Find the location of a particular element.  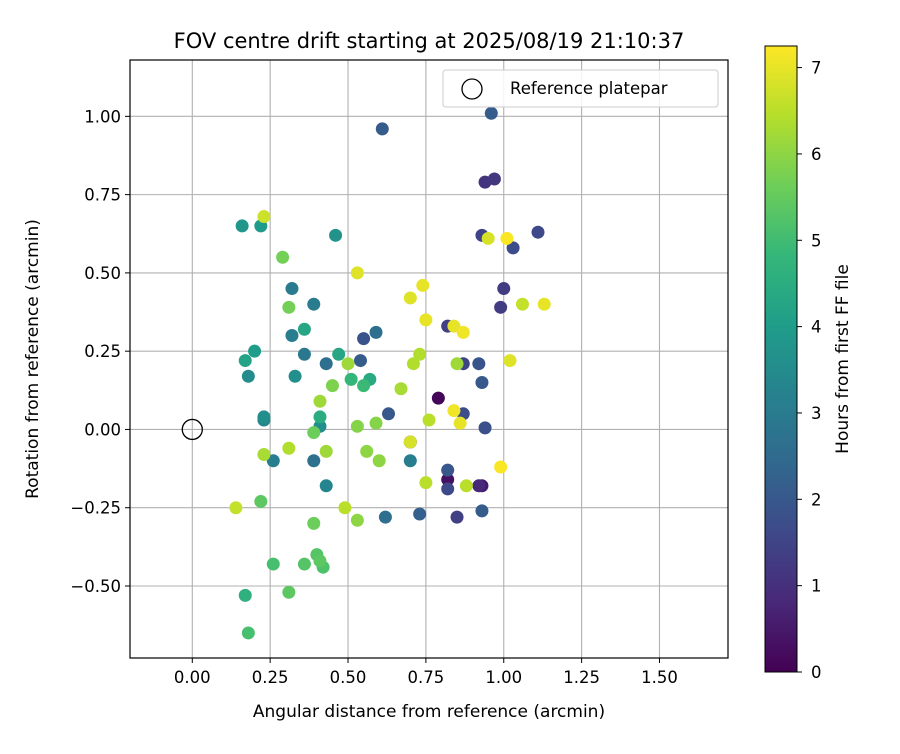

colorbar-tick-label: 1 is located at coordinates (816, 586).